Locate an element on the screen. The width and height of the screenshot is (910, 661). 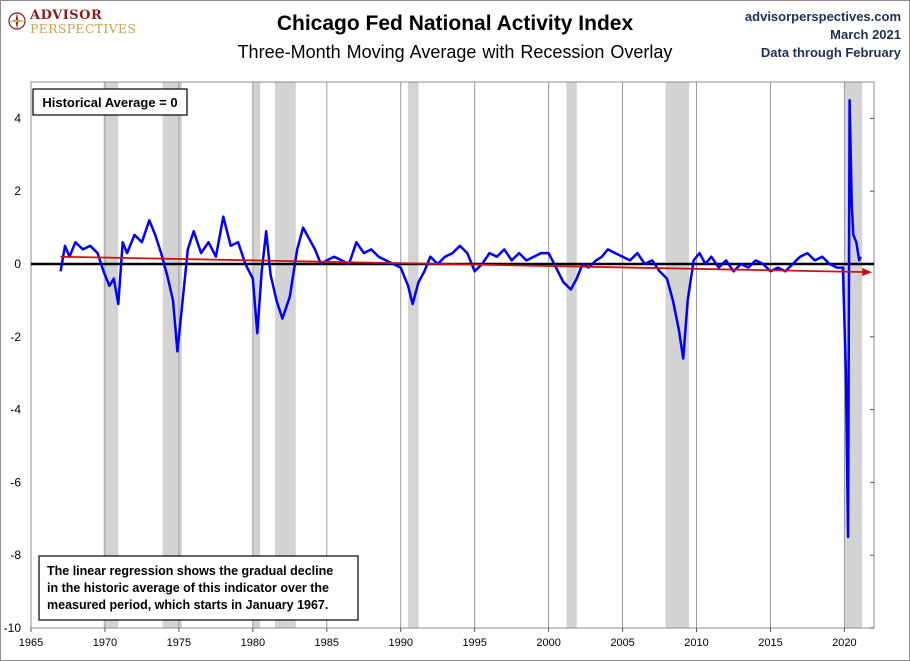
logo: ADVISOR PERSPECTIVES is located at coordinates (73, 23).